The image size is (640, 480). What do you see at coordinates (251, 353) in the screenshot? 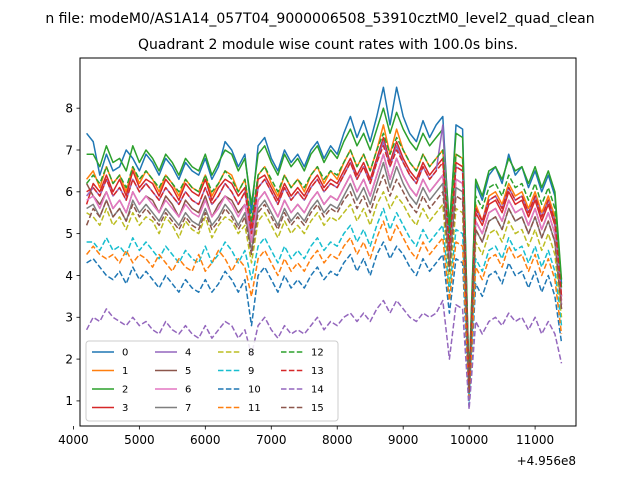
I see `legend-label-8: 8` at bounding box center [251, 353].